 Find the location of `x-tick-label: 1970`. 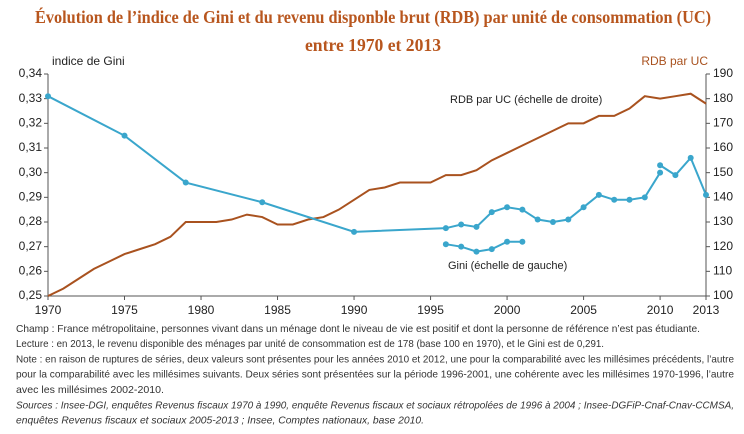

x-tick-label: 1970 is located at coordinates (48, 310).